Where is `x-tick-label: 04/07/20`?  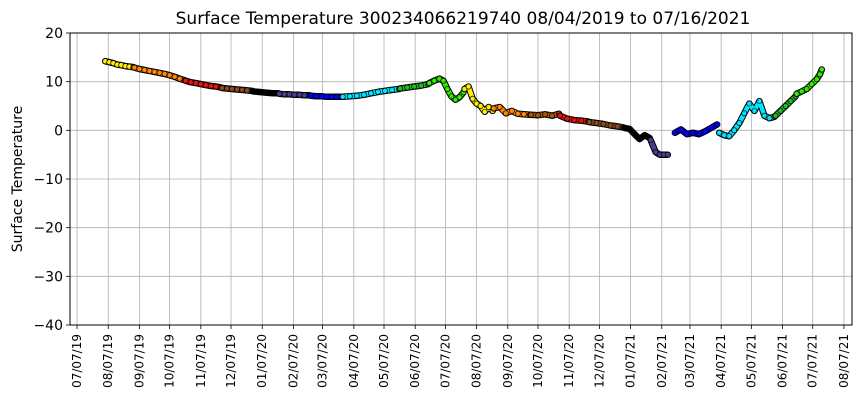 x-tick-label: 04/07/20 is located at coordinates (354, 361).